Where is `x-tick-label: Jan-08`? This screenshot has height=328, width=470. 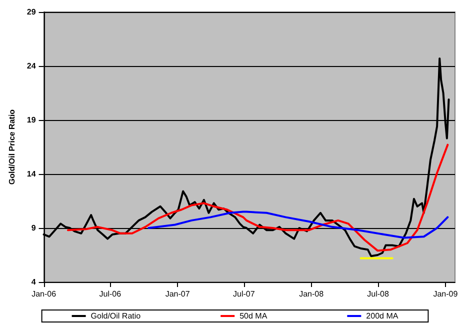 x-tick-label: Jan-08 is located at coordinates (311, 294).